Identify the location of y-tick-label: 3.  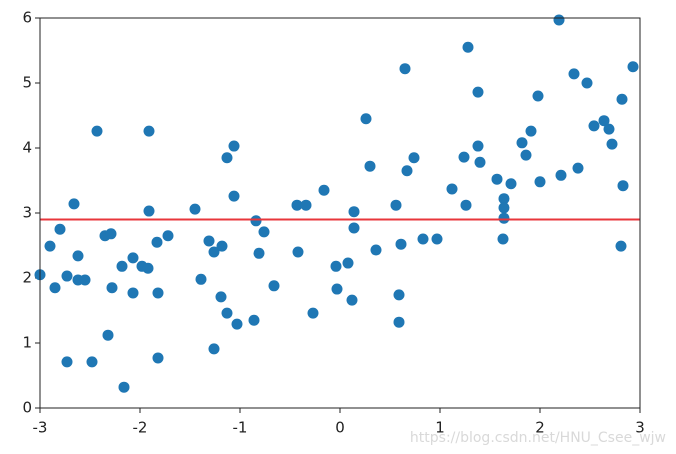
(27, 213).